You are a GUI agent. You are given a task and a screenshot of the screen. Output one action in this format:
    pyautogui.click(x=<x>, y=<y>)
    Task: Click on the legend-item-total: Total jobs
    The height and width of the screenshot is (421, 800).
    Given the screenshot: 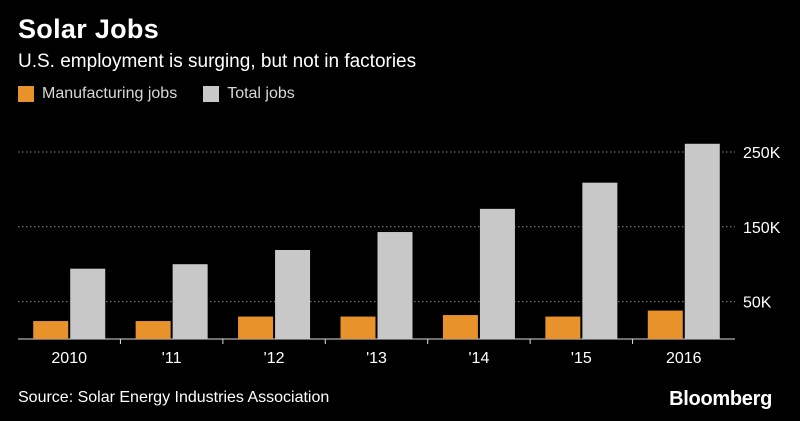 What is the action you would take?
    pyautogui.click(x=249, y=94)
    